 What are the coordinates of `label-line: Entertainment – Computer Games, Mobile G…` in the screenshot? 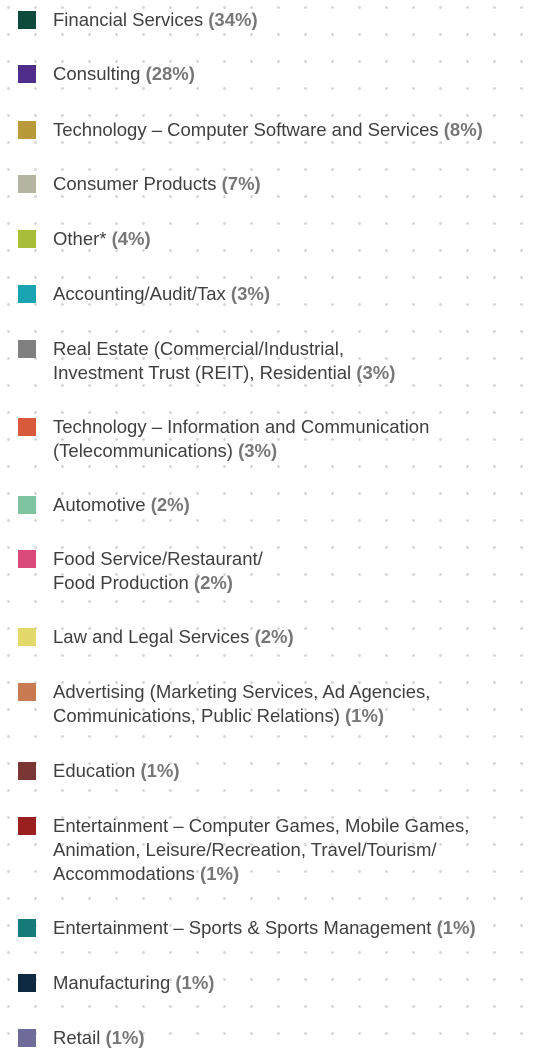 It's located at (261, 826).